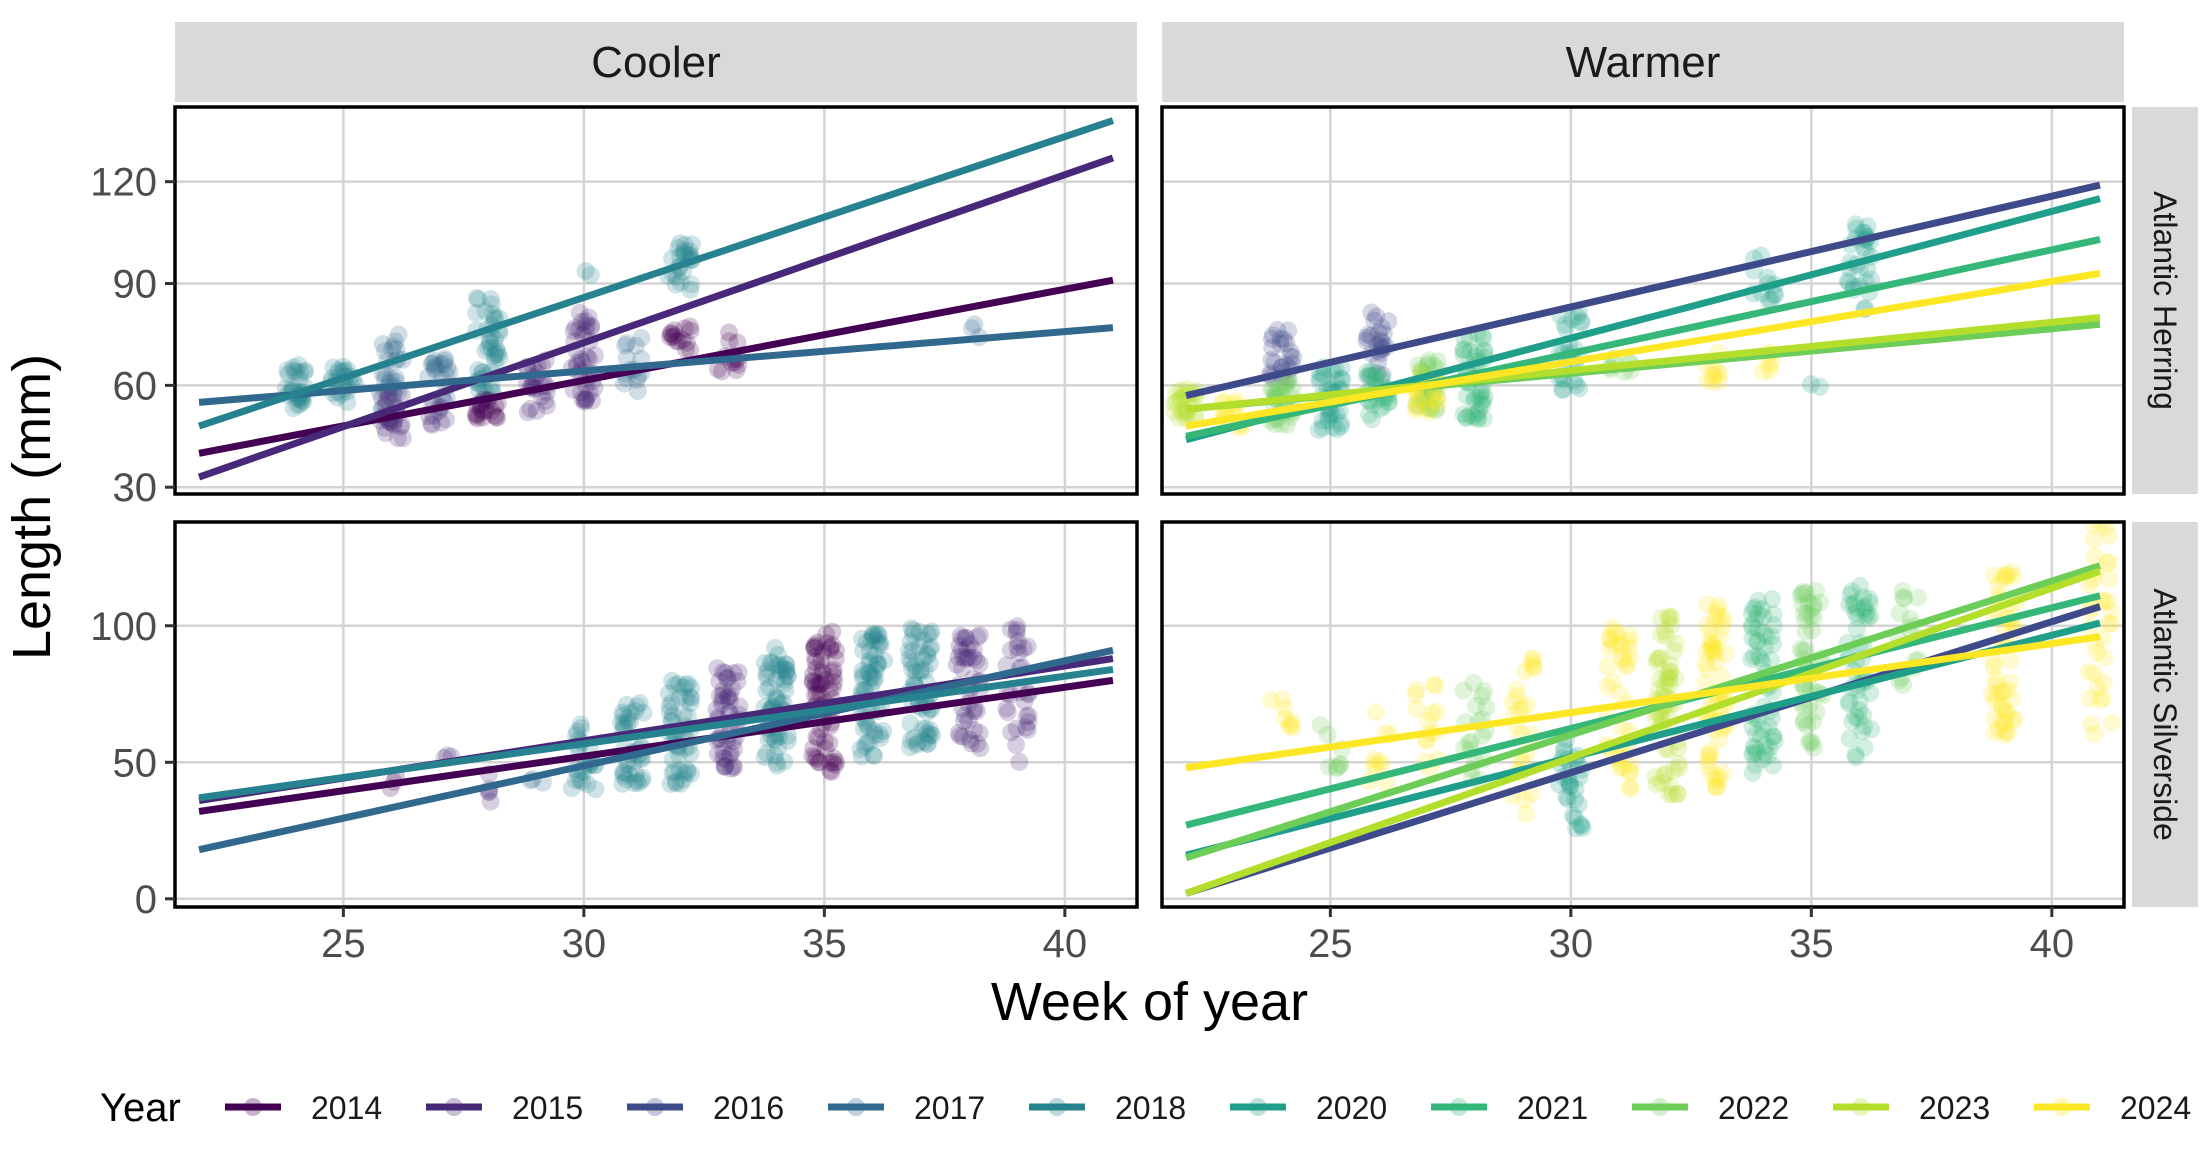  Describe the element at coordinates (1149, 1002) in the screenshot. I see `x-axis-title: Week of year` at that location.